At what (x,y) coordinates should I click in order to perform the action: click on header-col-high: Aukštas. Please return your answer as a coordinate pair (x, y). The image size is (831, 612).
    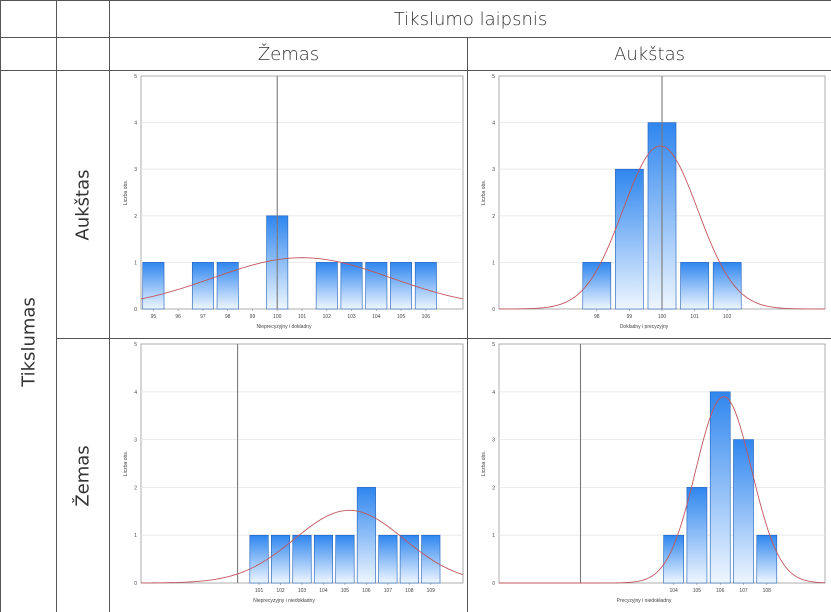
    Looking at the image, I should click on (649, 53).